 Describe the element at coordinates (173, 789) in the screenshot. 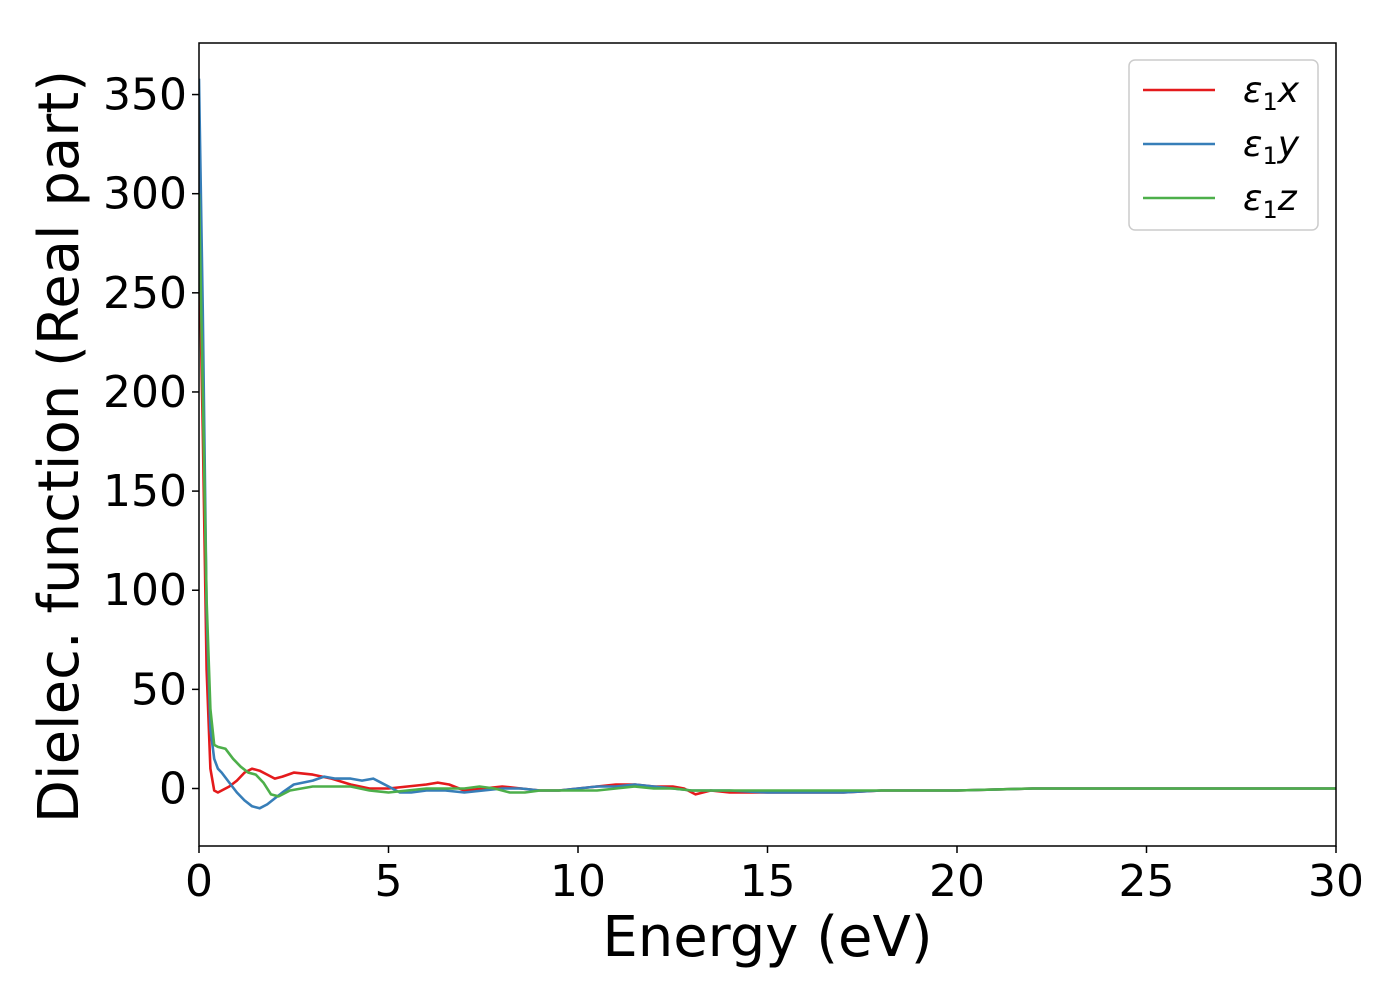

I see `y-tick-label: 0` at that location.